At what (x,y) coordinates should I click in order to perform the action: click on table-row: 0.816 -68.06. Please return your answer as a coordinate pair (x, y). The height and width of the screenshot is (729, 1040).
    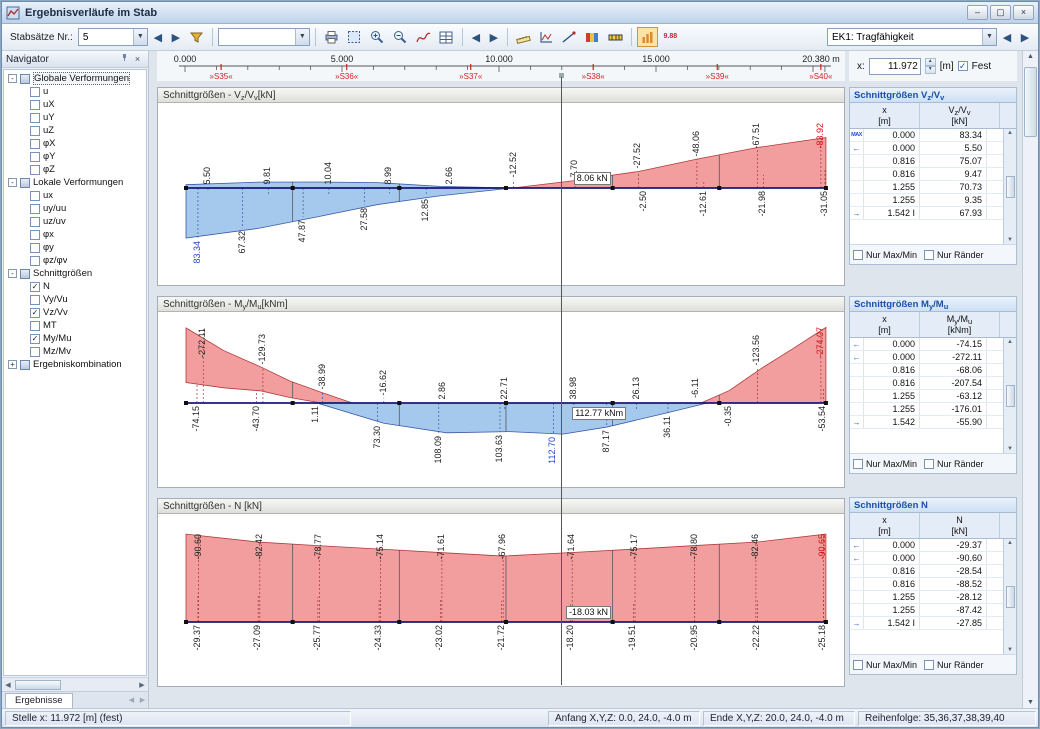
    Looking at the image, I should click on (933, 370).